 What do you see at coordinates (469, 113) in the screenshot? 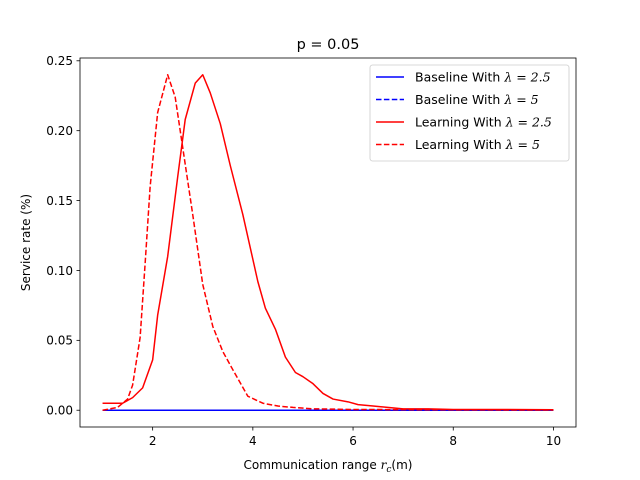
I see `legend-box` at bounding box center [469, 113].